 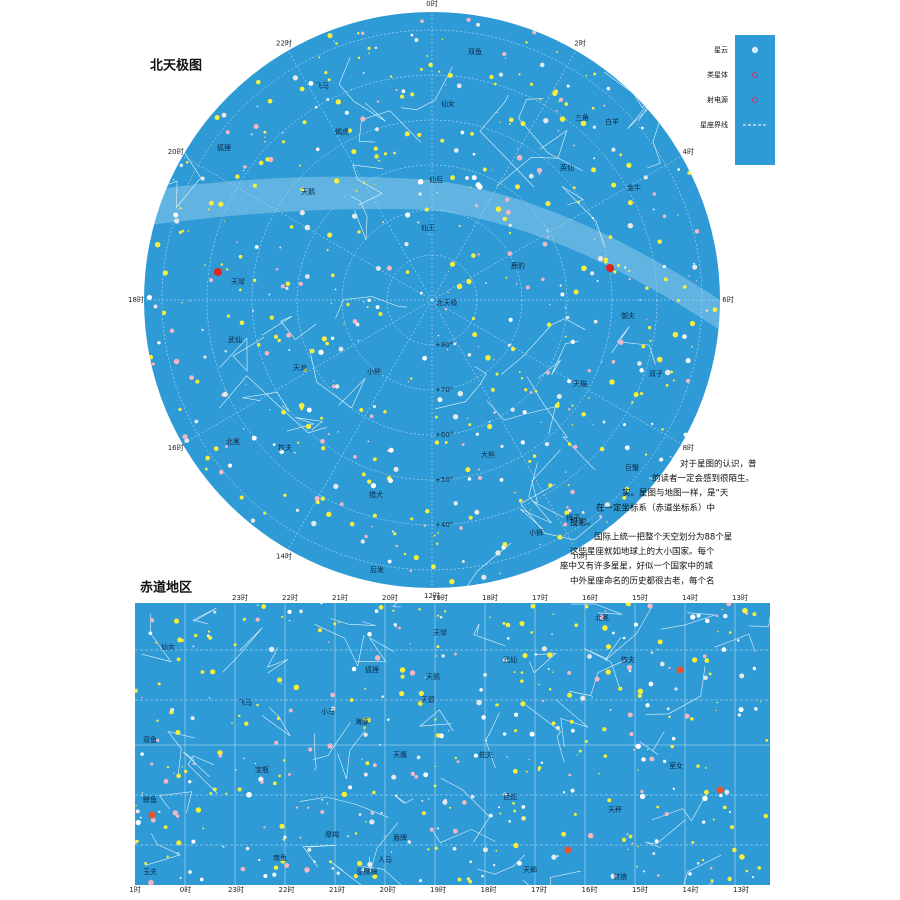 I want to click on constellation-label: 鹿豹, so click(x=518, y=265).